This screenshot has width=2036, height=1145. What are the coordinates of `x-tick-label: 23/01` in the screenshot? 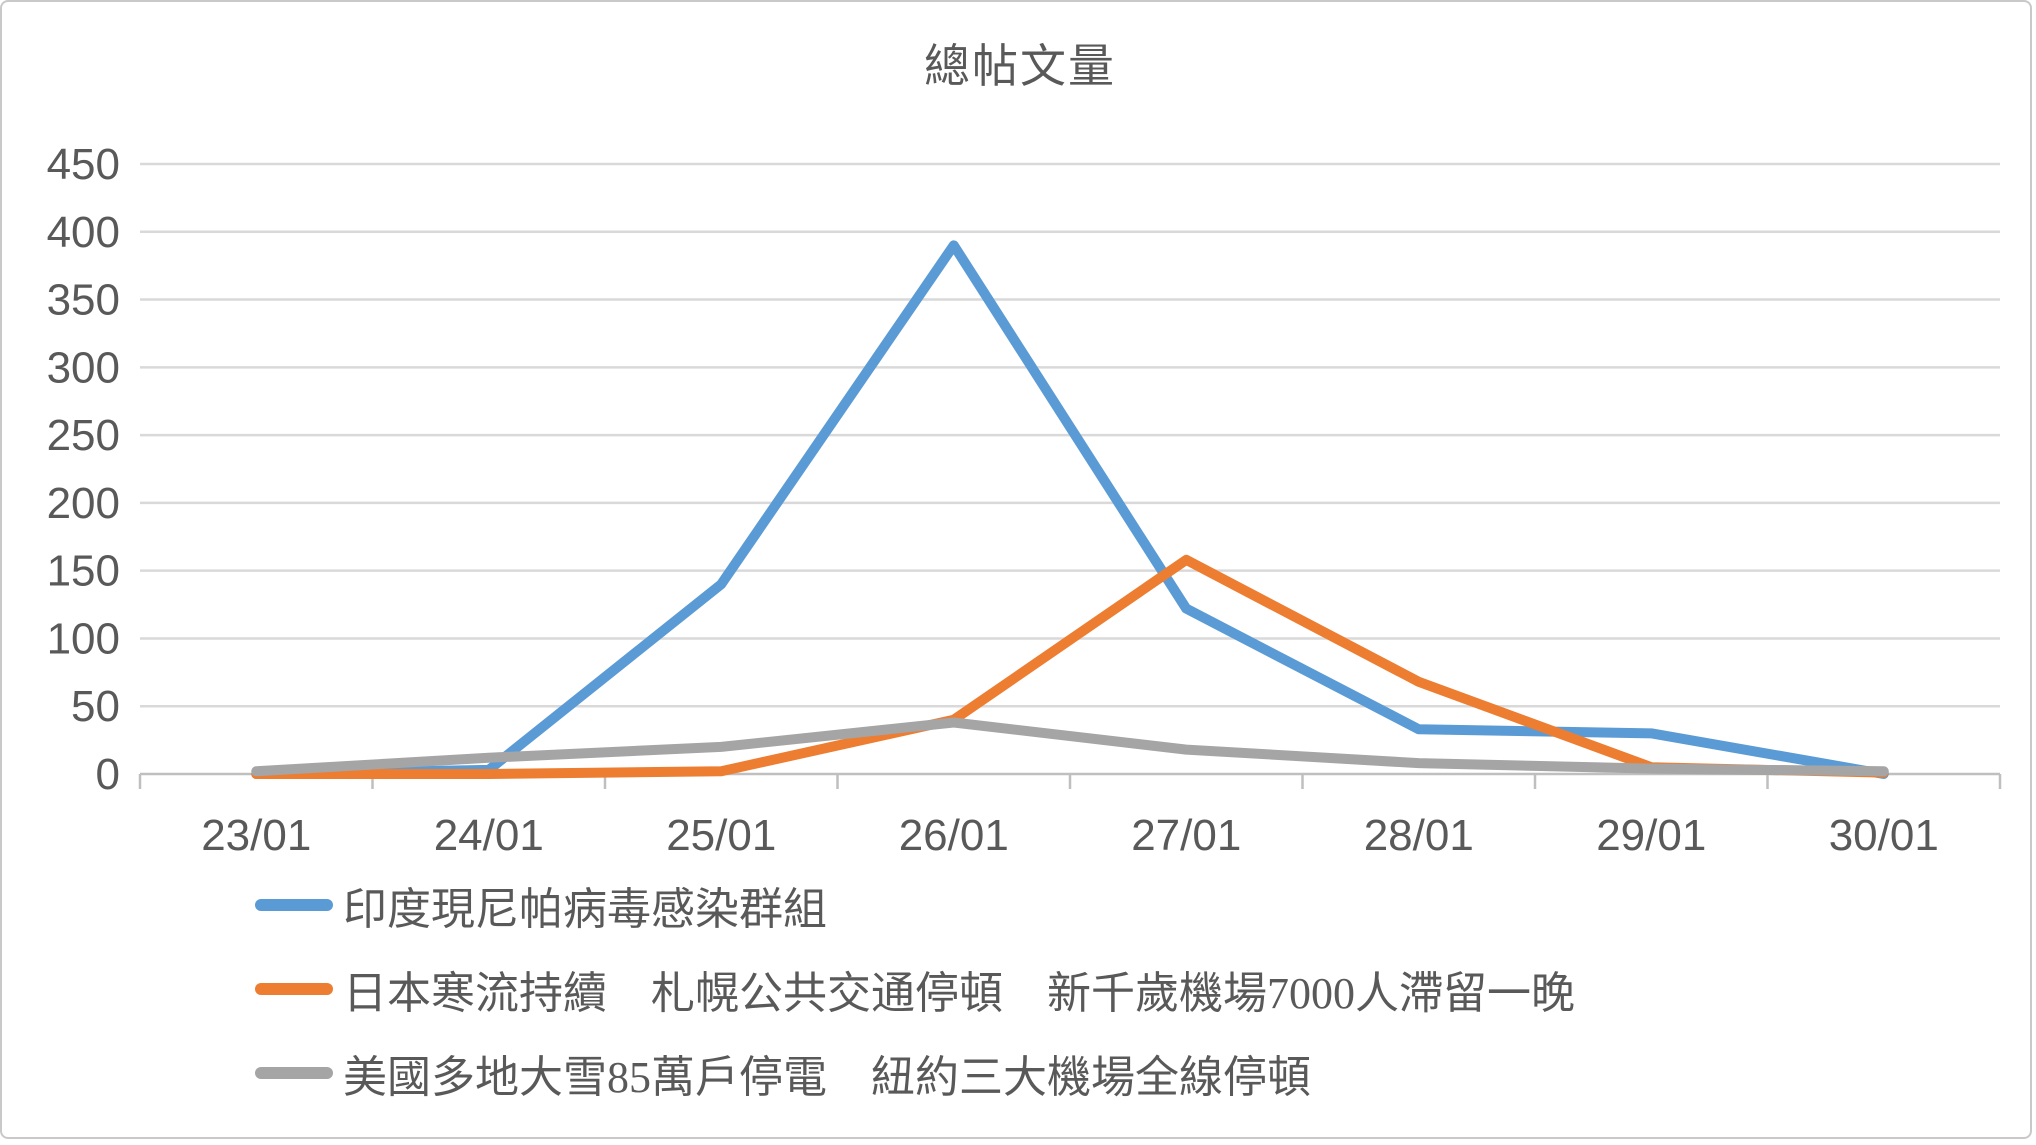 It's located at (256, 835).